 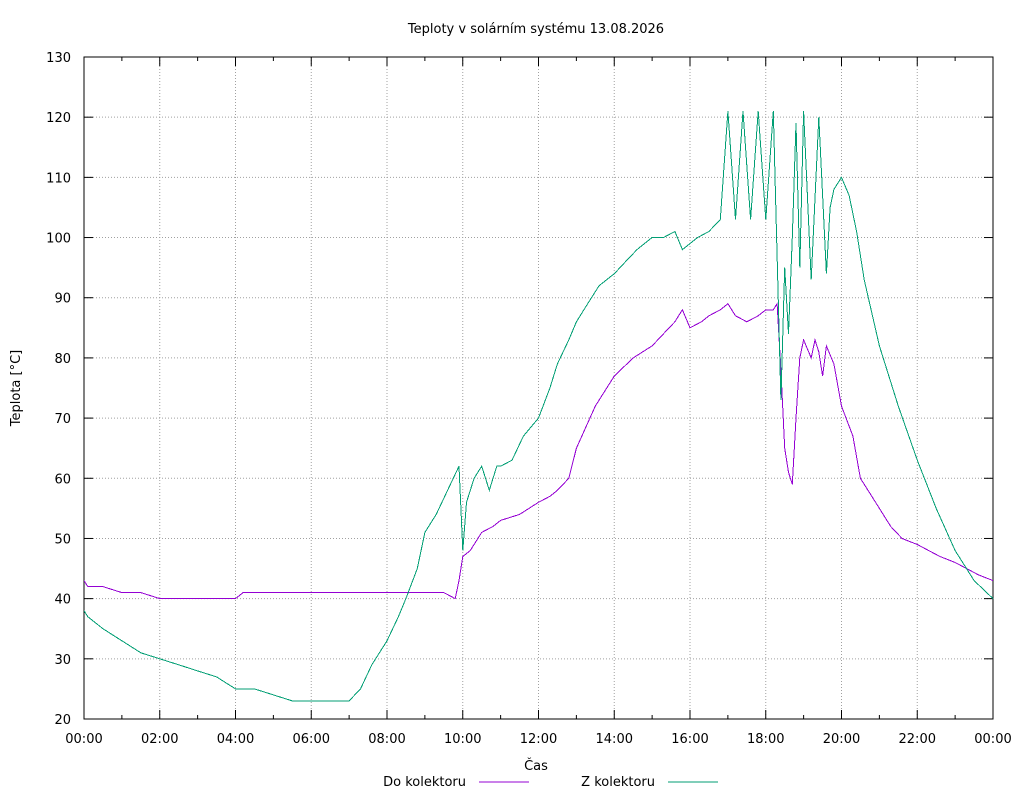 What do you see at coordinates (58, 58) in the screenshot?
I see `y-tick-label-130: 130` at bounding box center [58, 58].